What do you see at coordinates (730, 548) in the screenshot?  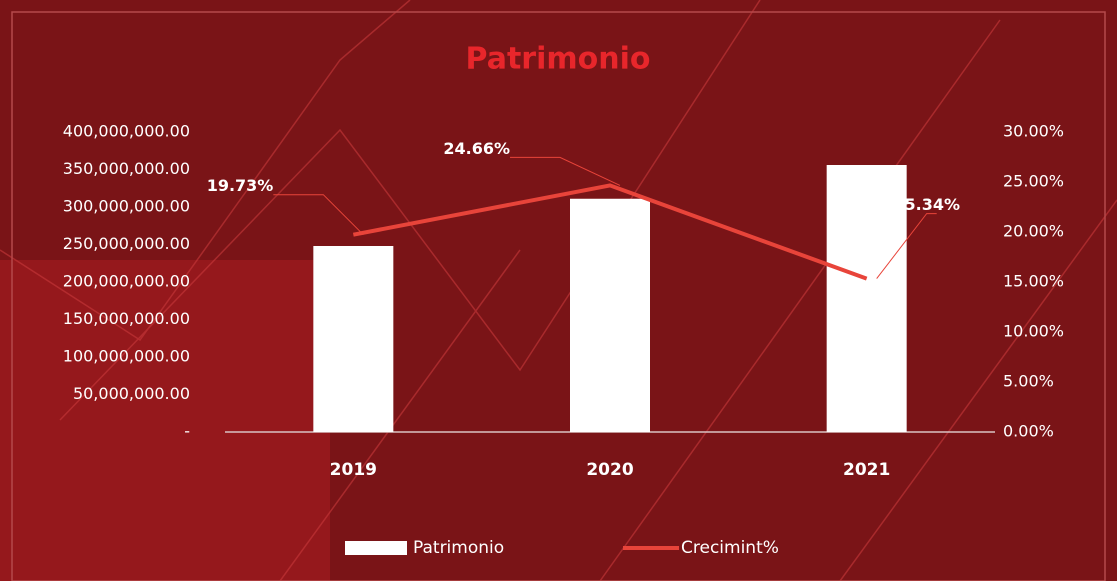 I see `legend-label: Crecimint%` at bounding box center [730, 548].